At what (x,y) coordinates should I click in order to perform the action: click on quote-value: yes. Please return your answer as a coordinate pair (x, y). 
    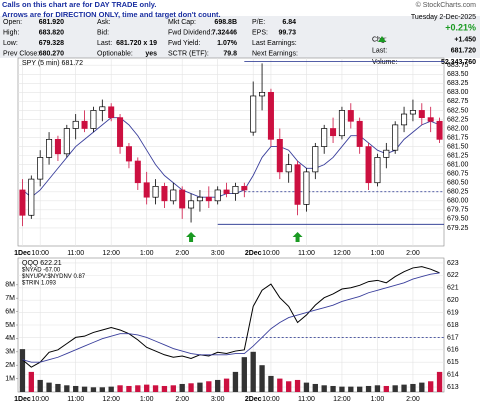
    Looking at the image, I should click on (151, 53).